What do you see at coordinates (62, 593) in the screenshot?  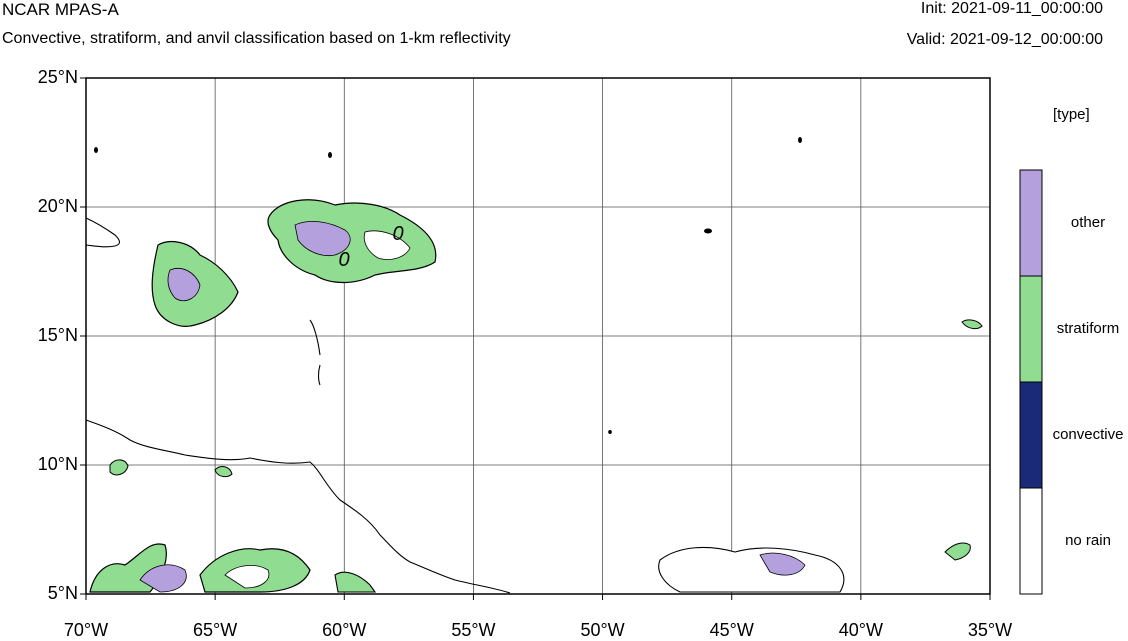 I see `lat-label-4: 5°N` at bounding box center [62, 593].